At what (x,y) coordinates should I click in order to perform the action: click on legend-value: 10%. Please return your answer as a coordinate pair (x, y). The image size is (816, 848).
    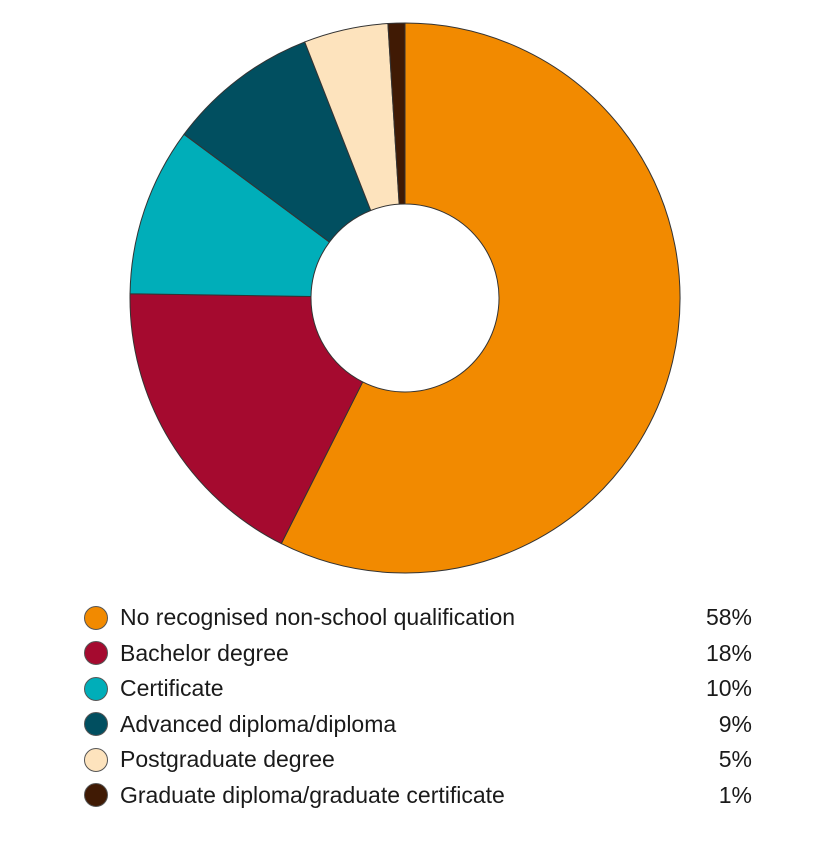
    Looking at the image, I should click on (728, 688).